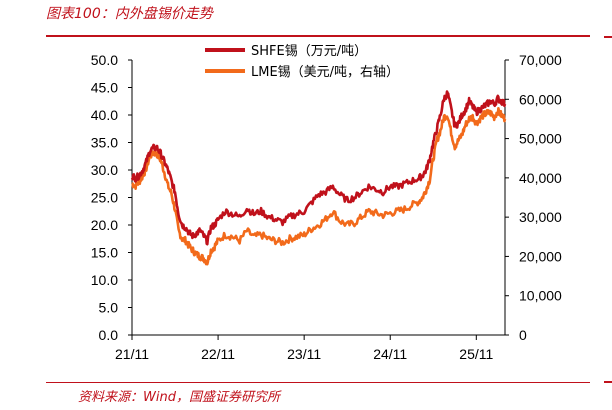  I want to click on left-tick-label: 15.0, so click(104, 253).